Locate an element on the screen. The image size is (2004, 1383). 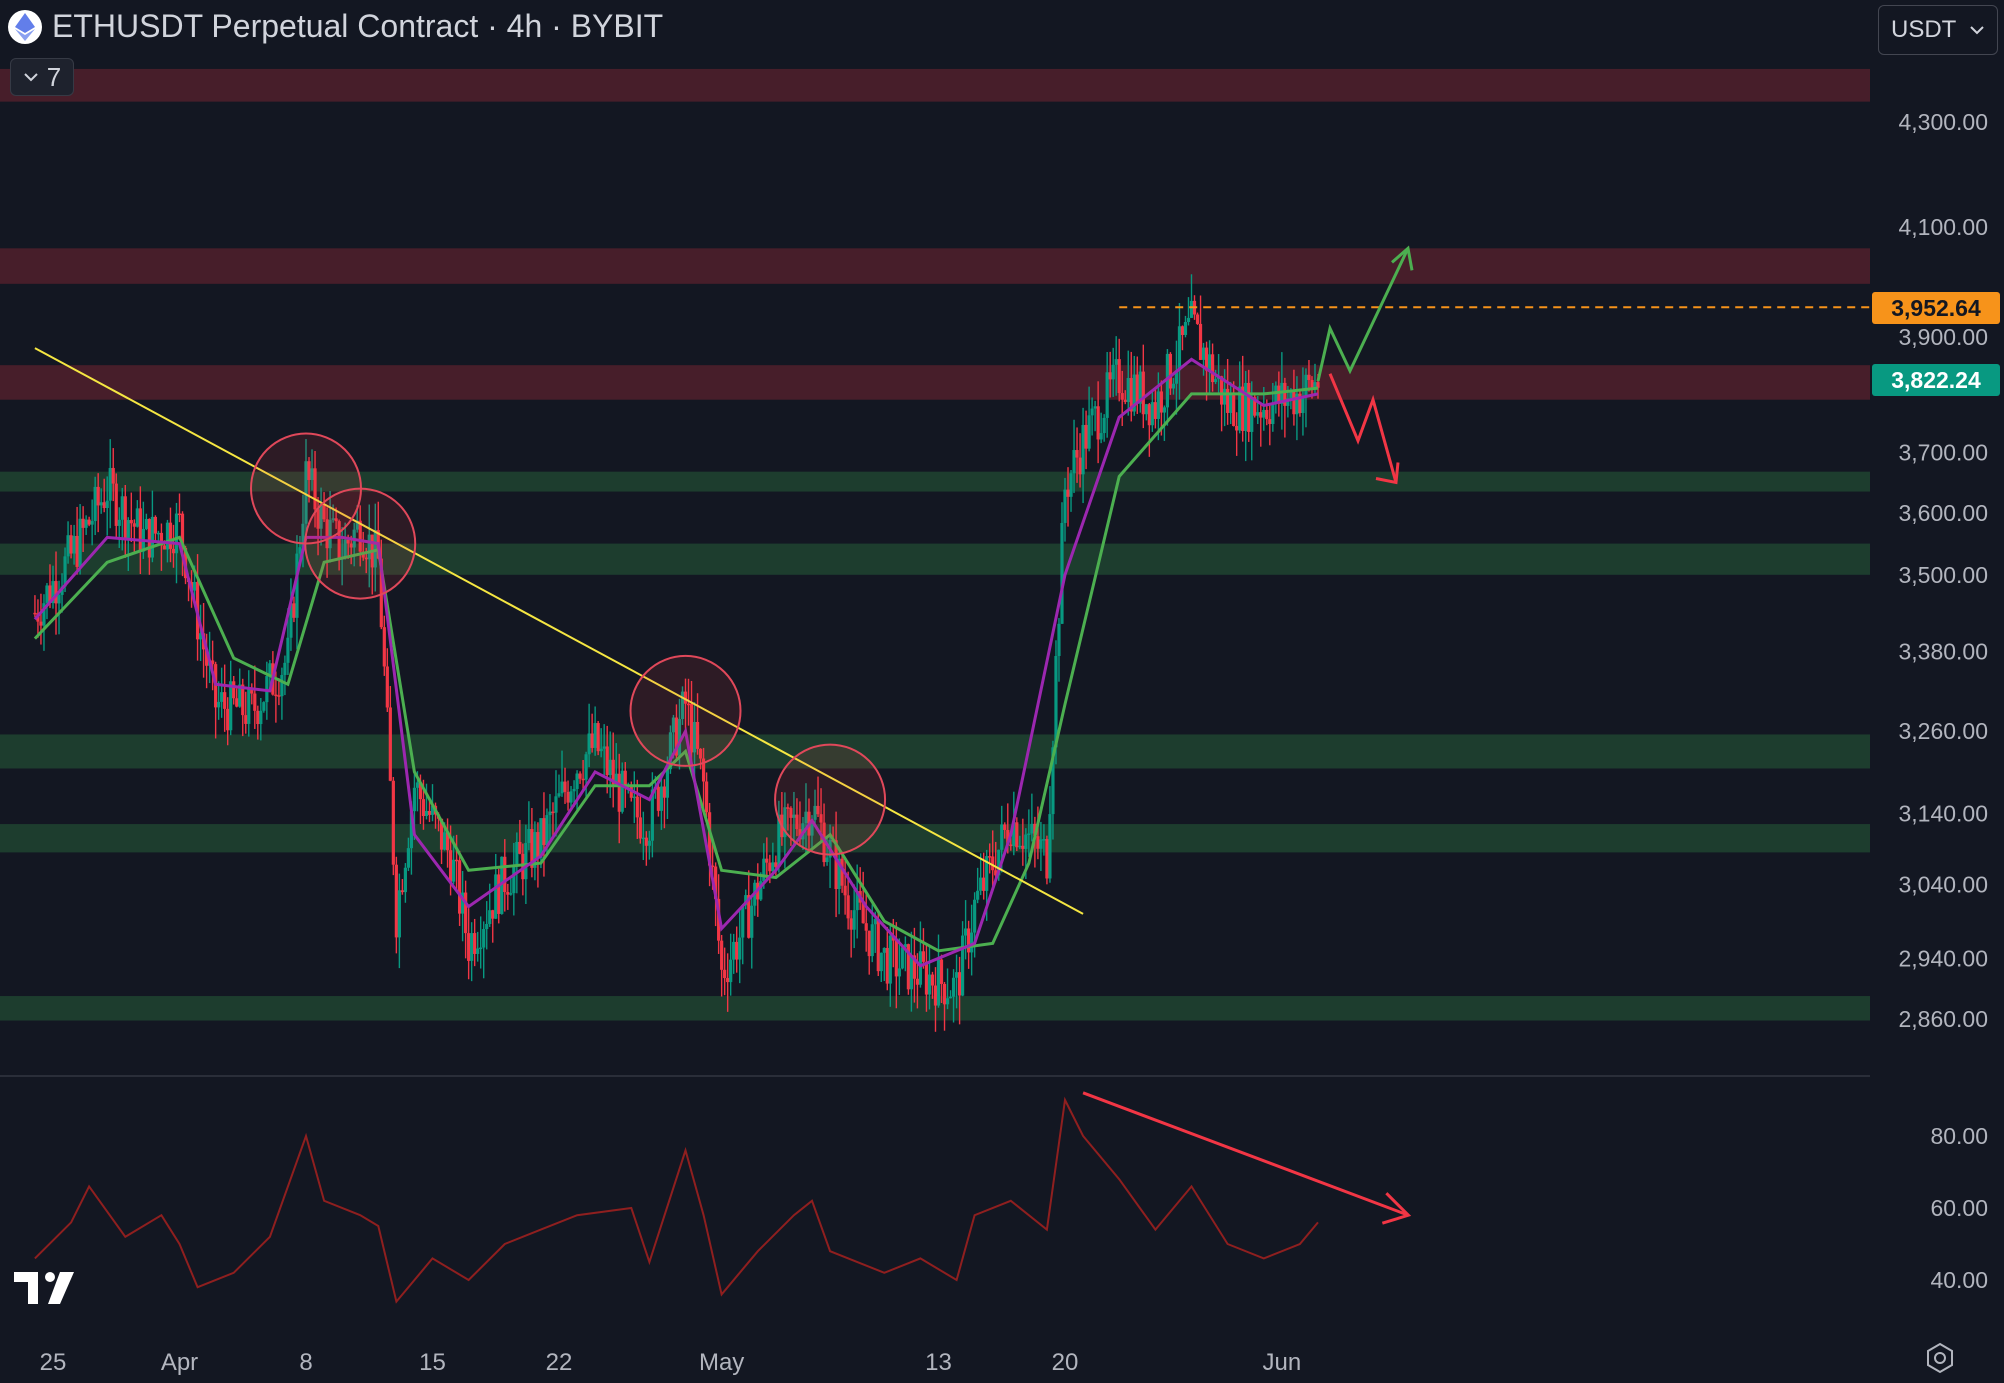
chart-settings-icon is located at coordinates (1940, 1360).